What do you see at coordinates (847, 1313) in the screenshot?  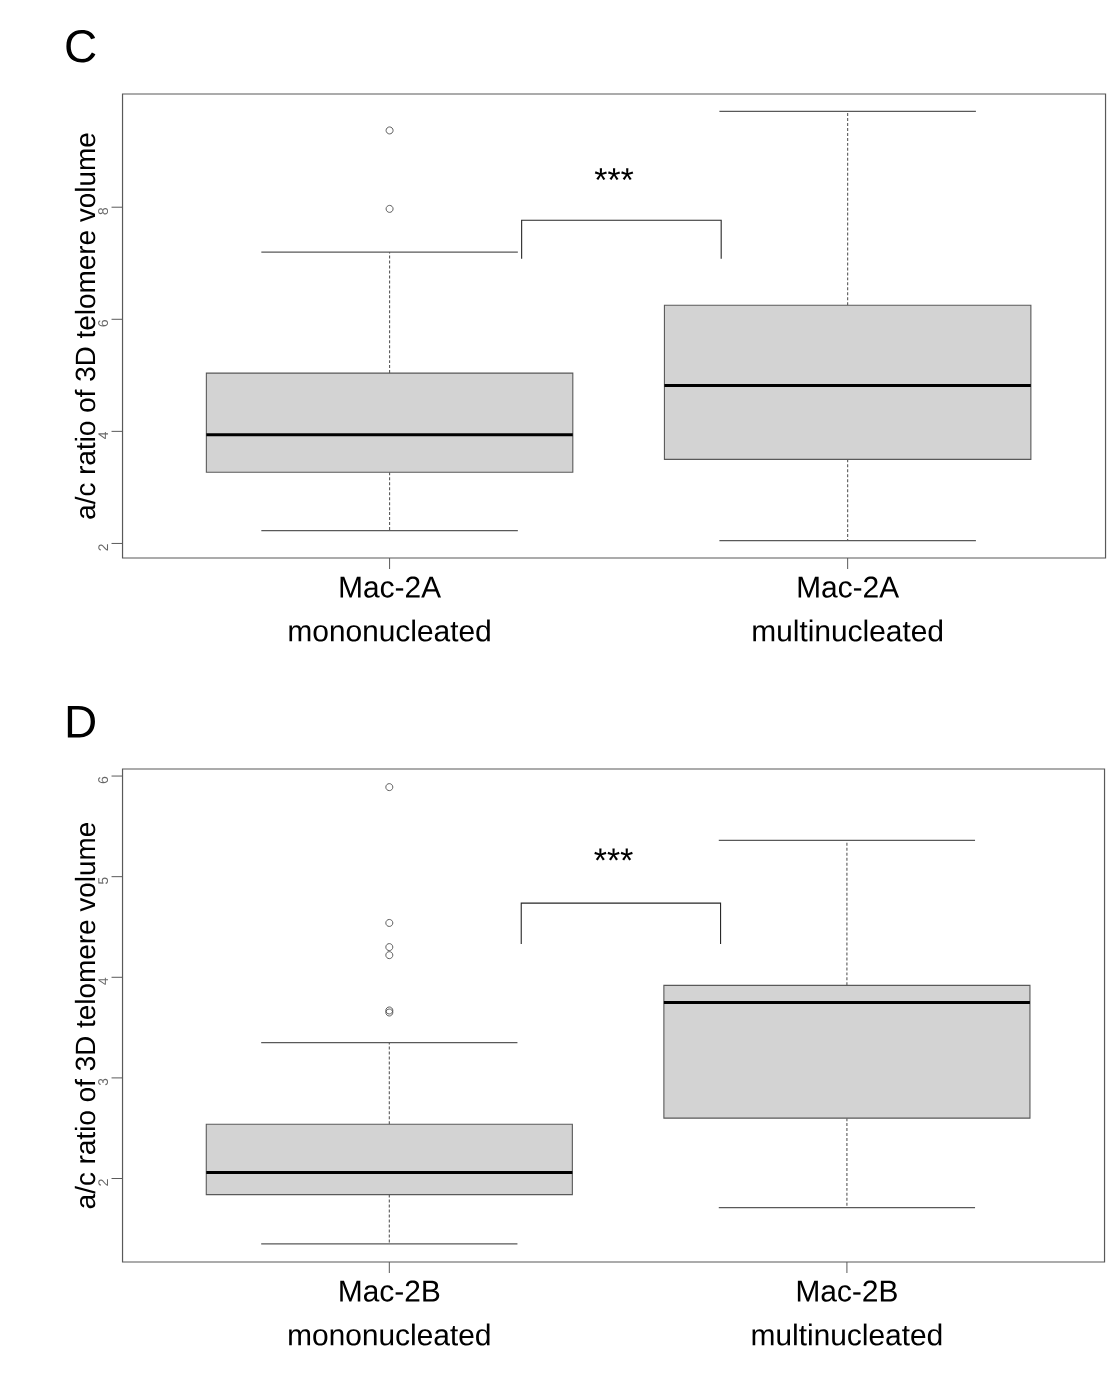 I see `x-tick-label: Mac-2B multinucleated` at bounding box center [847, 1313].